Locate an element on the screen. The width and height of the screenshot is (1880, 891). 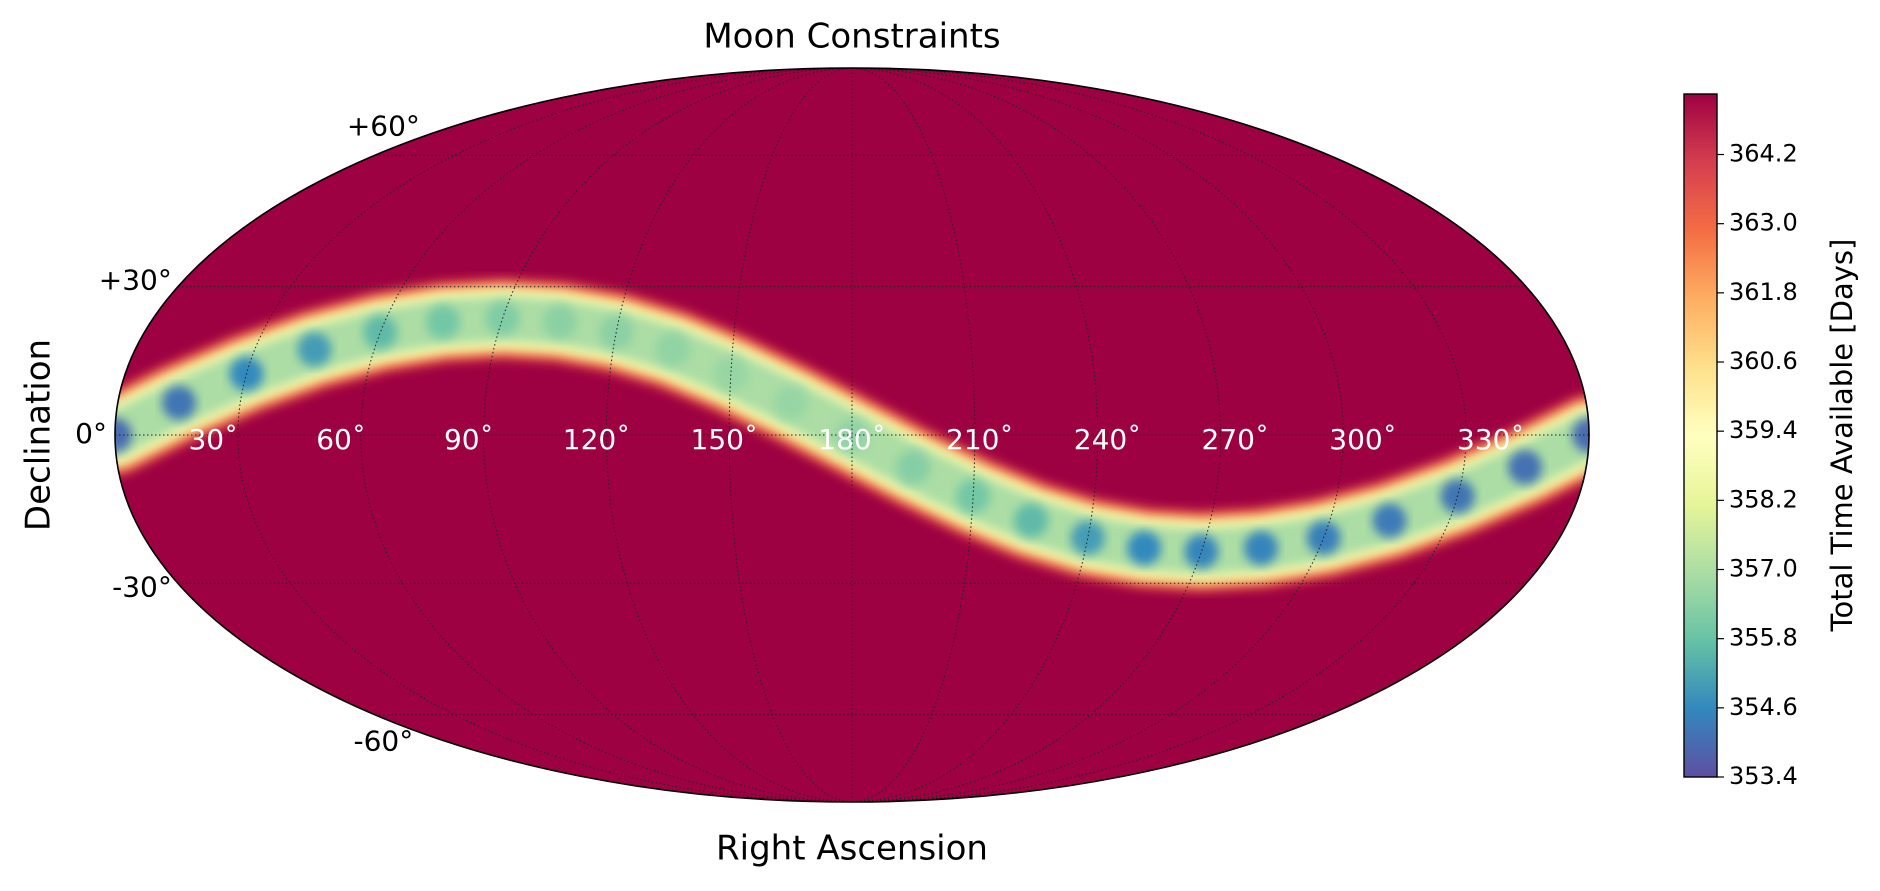
chart-title: Moon Constraints is located at coordinates (851, 37).